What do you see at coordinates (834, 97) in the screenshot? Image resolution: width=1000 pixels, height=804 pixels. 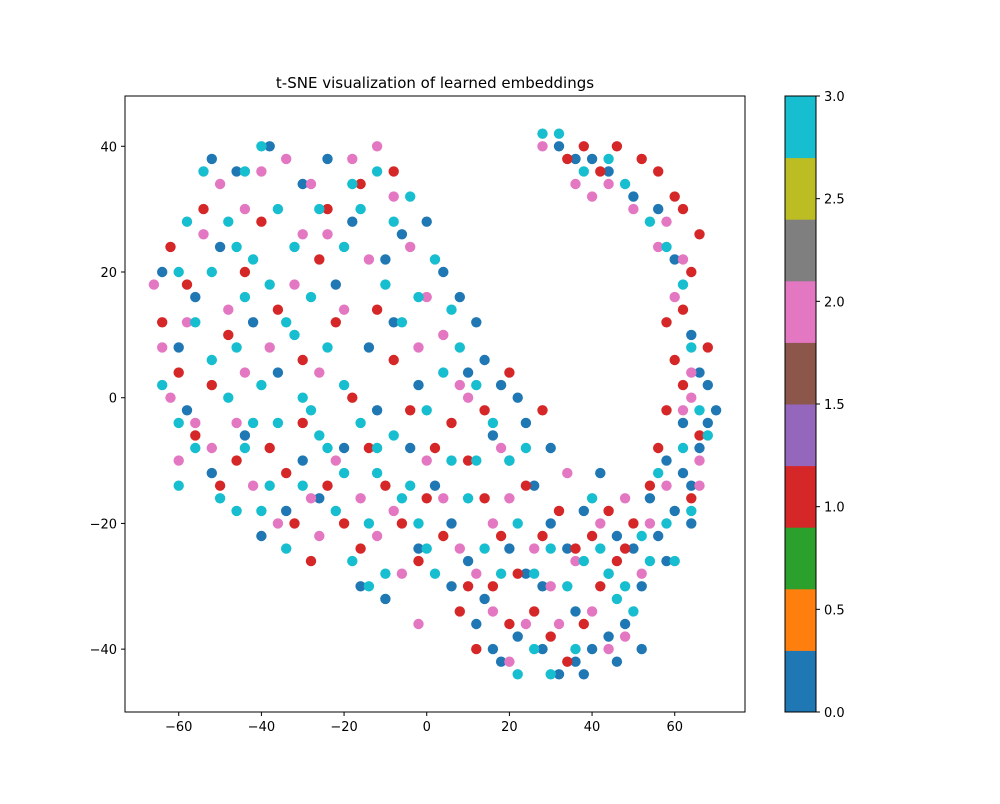 I see `colorbar-tick-label: 3.0` at bounding box center [834, 97].